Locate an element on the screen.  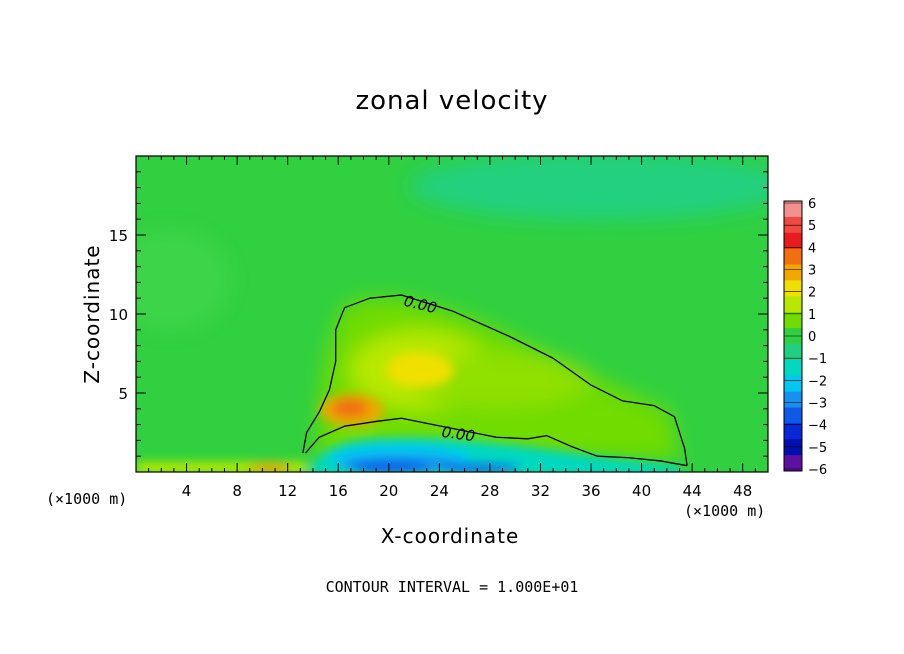
x-tick-label: 20 is located at coordinates (388, 491).